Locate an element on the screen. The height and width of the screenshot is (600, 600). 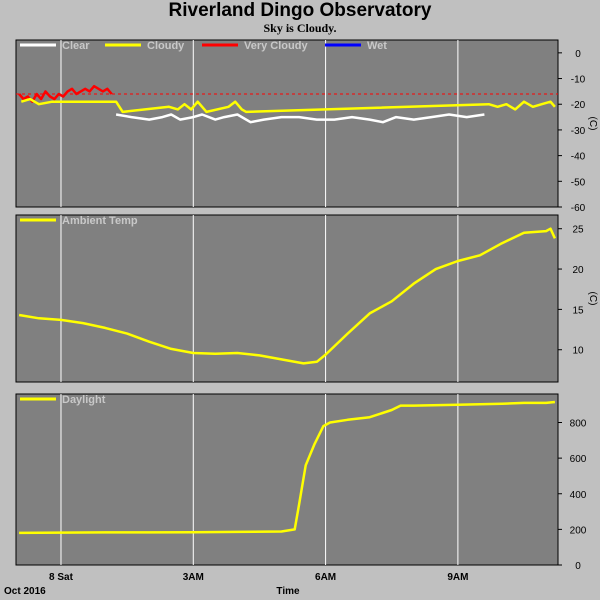
y-tick-label: -50 is located at coordinates (578, 182).